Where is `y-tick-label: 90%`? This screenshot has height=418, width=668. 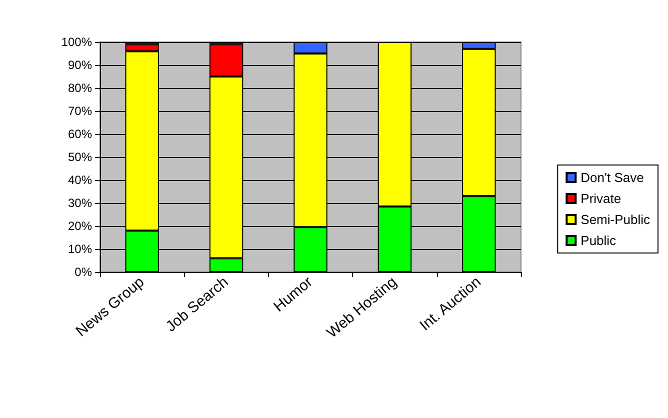
y-tick-label: 90% is located at coordinates (80, 65).